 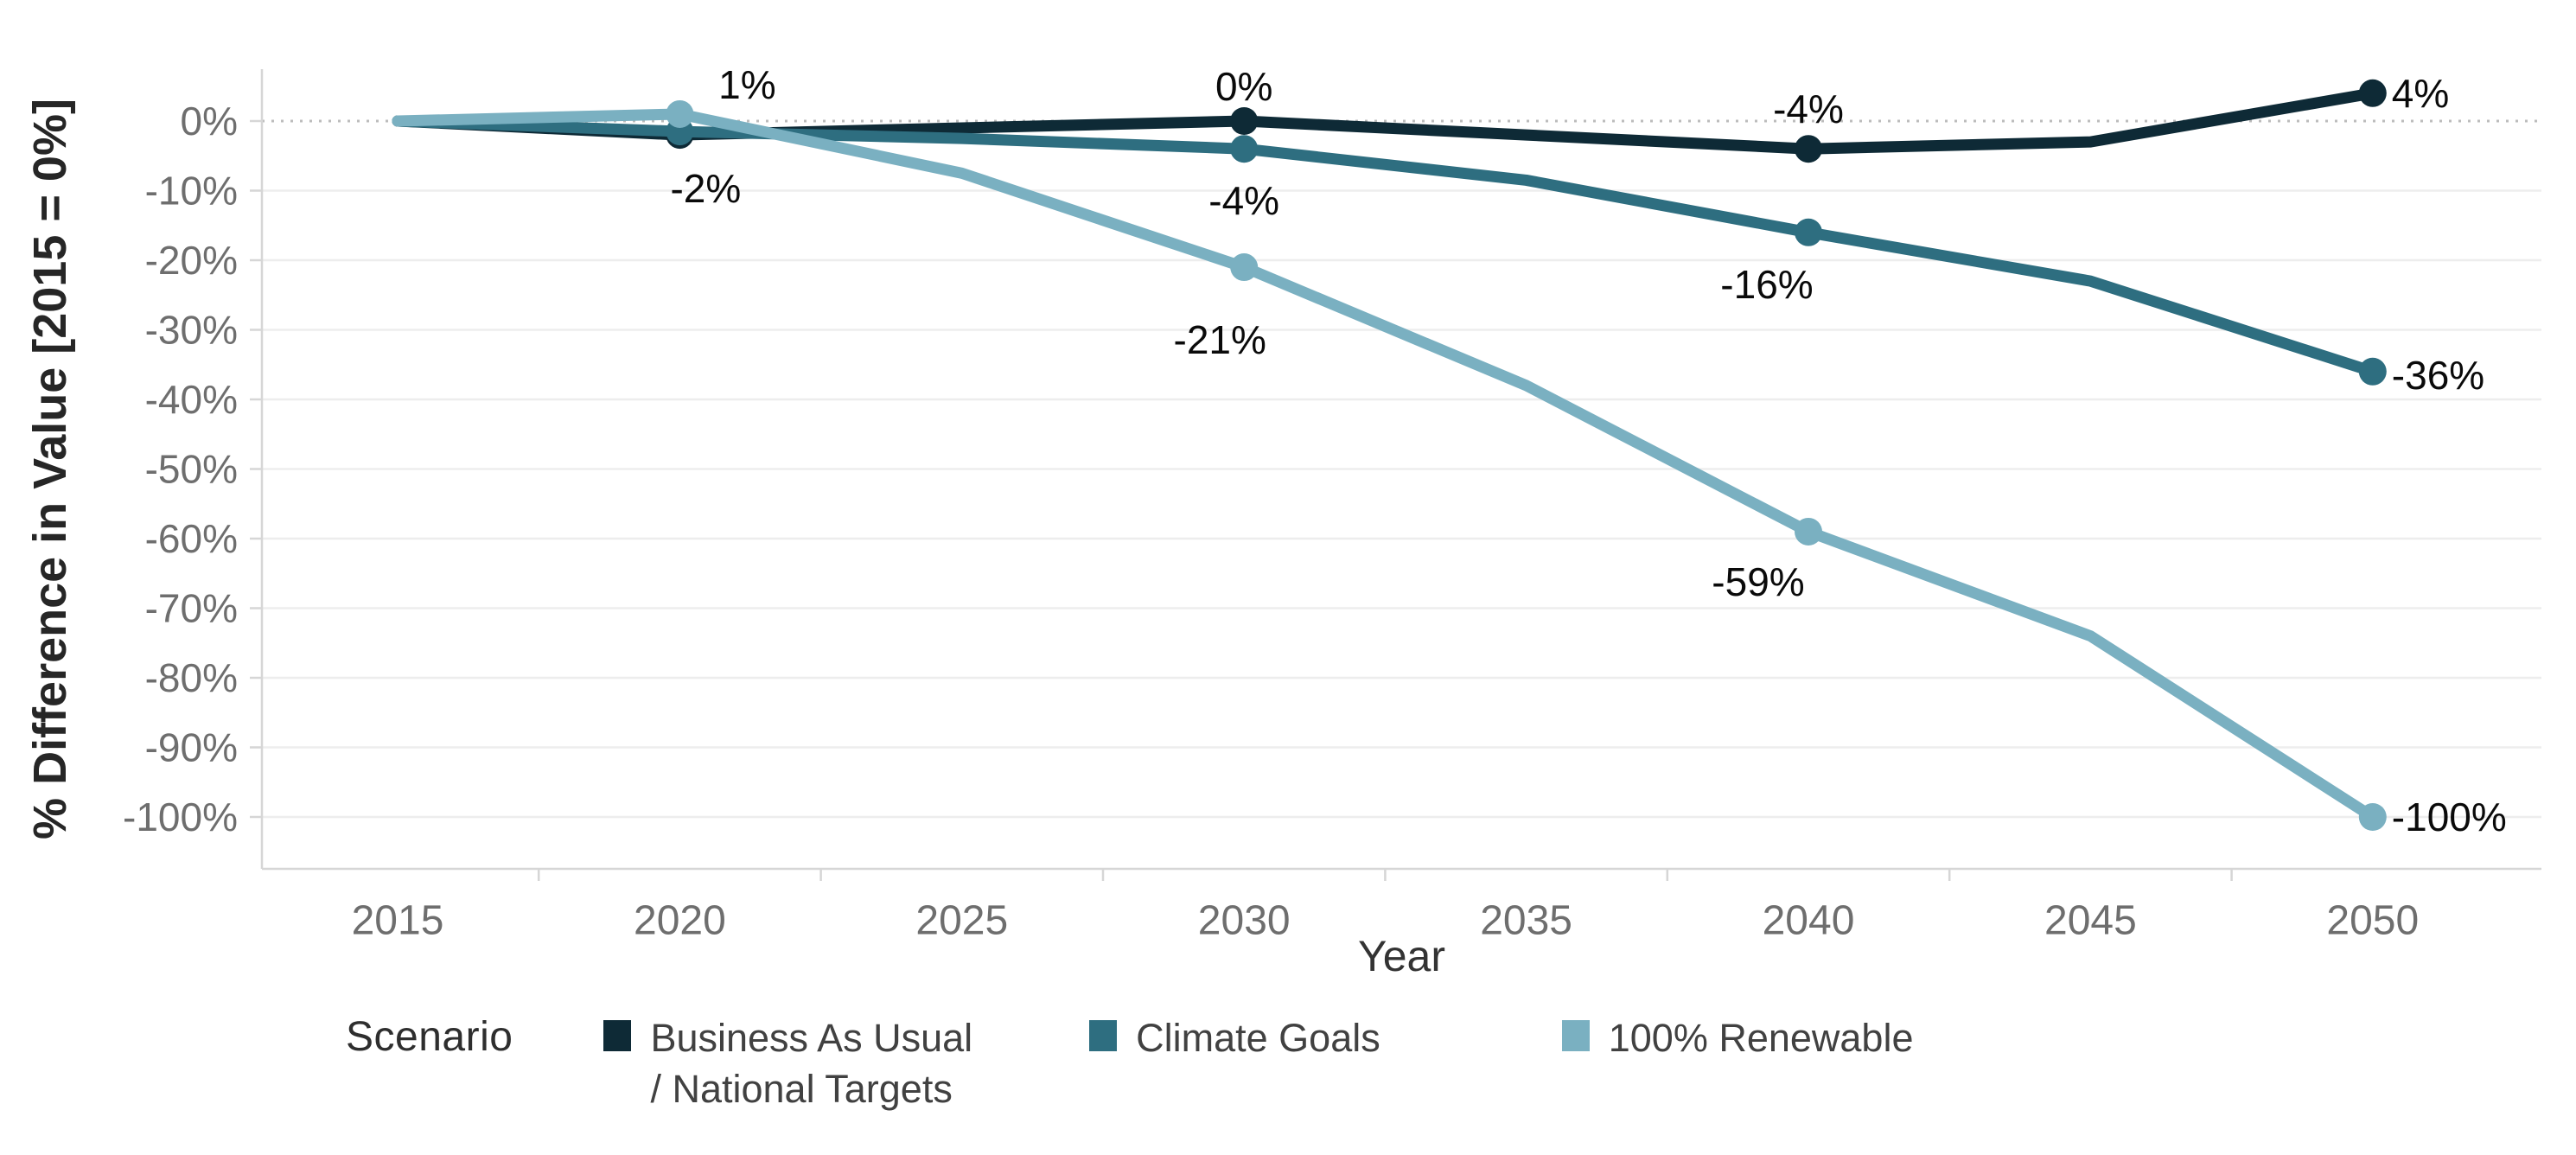 What do you see at coordinates (191, 747) in the screenshot?
I see `y-tick-label: -90%` at bounding box center [191, 747].